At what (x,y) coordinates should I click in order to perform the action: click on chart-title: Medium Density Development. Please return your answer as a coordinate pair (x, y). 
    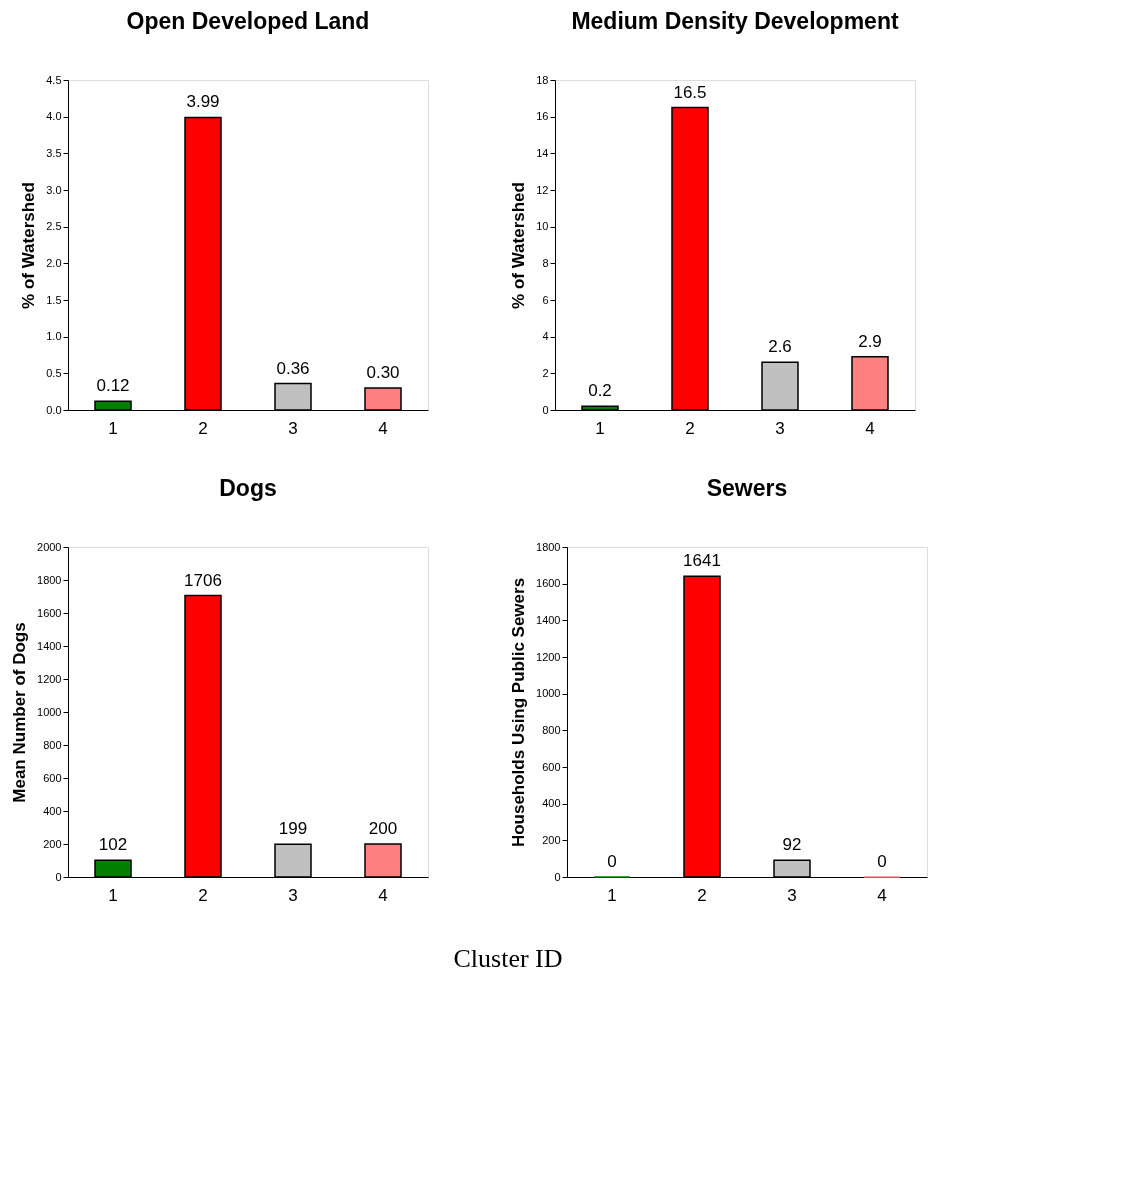
    Looking at the image, I should click on (735, 21).